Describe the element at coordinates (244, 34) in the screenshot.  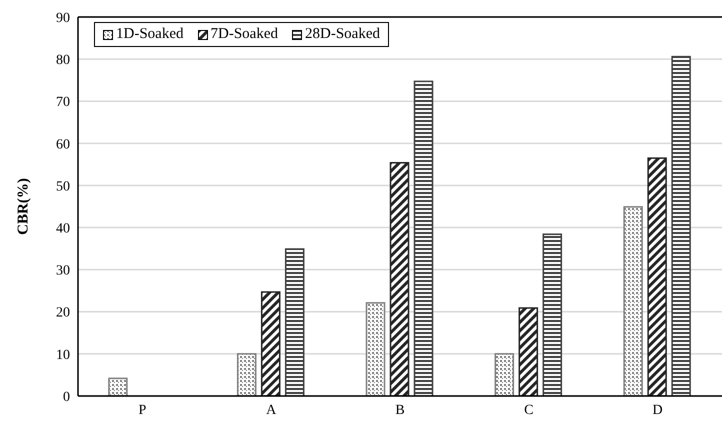
I see `legend-label: 7D-Soaked` at that location.